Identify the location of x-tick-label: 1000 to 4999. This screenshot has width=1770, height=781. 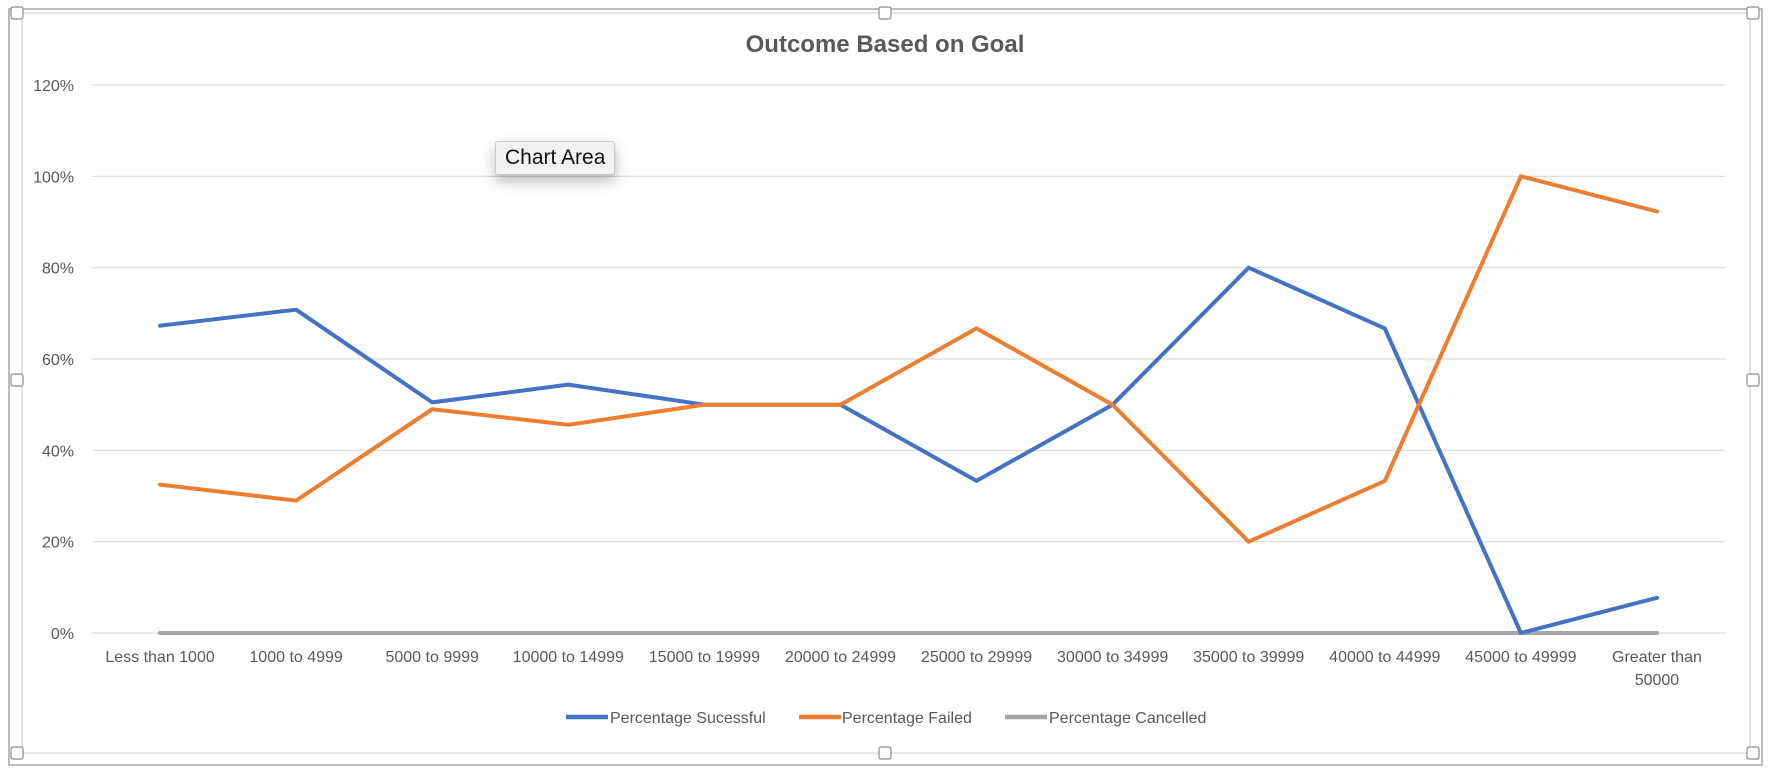
(296, 657).